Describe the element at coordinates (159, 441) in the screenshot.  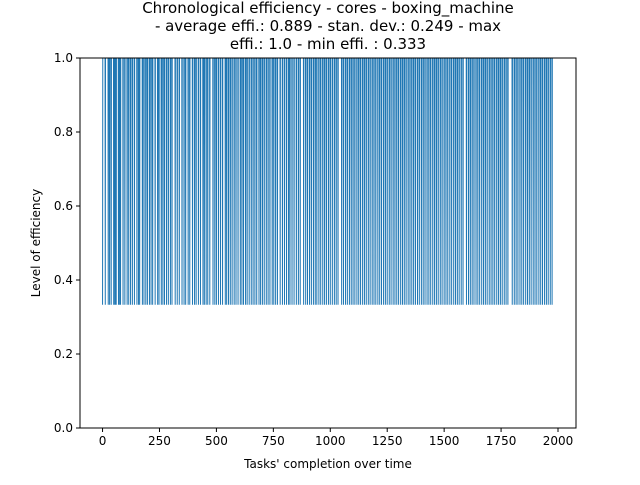
I see `x-tick-label: 250` at that location.